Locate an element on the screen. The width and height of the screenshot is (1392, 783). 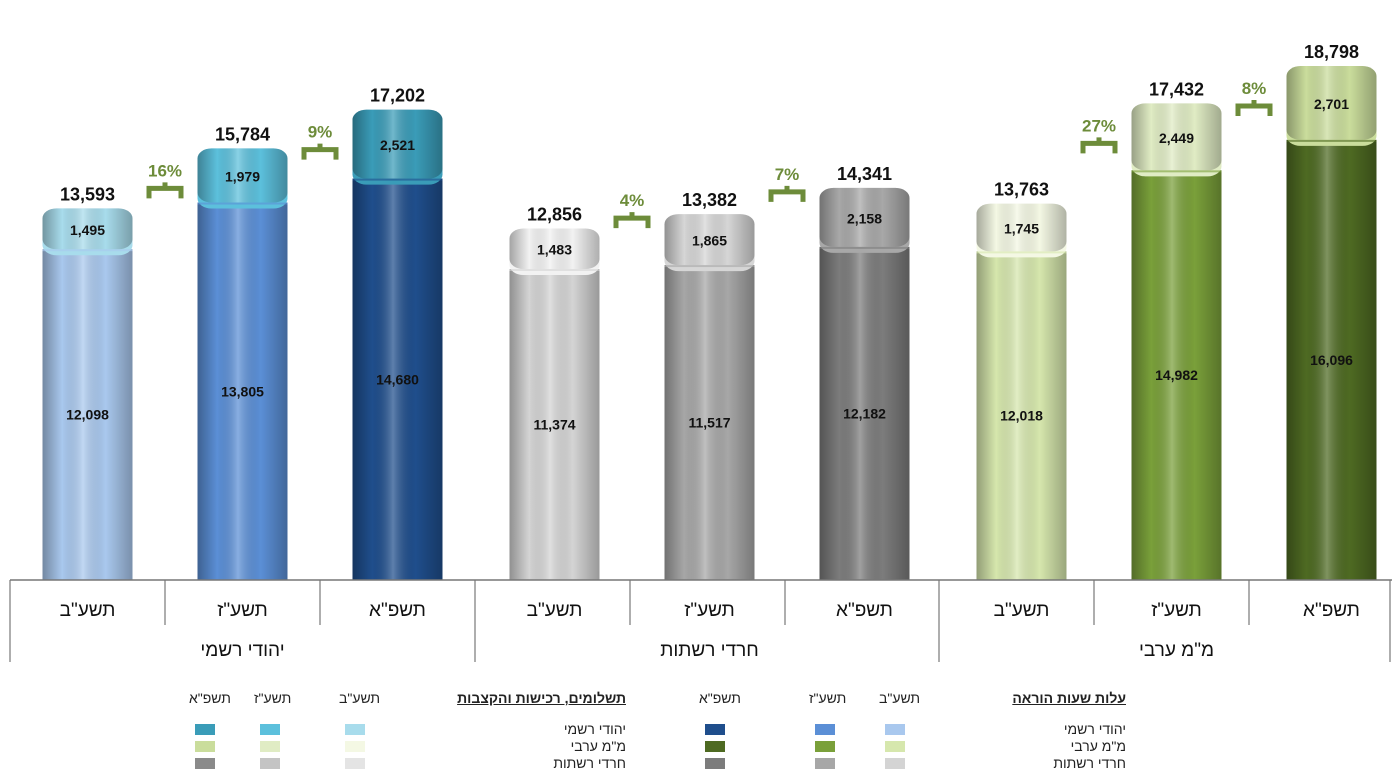
data-label-base: 16,096 is located at coordinates (1331, 360).